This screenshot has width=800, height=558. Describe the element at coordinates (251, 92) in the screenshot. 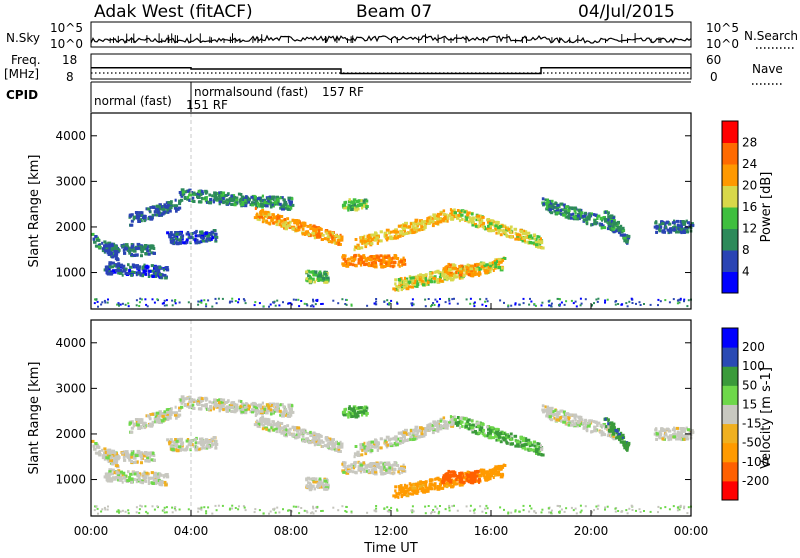

I see `cpid-segment-2-name: normalsound (fast)` at that location.